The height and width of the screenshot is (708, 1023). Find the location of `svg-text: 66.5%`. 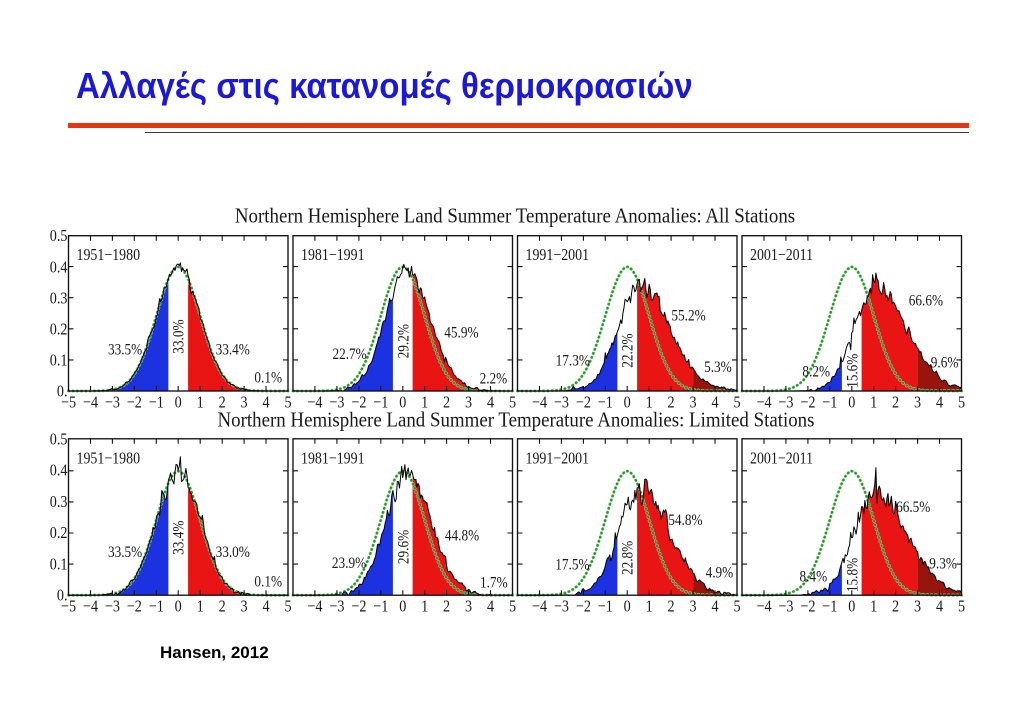

svg-text: 66.5% is located at coordinates (913, 507).